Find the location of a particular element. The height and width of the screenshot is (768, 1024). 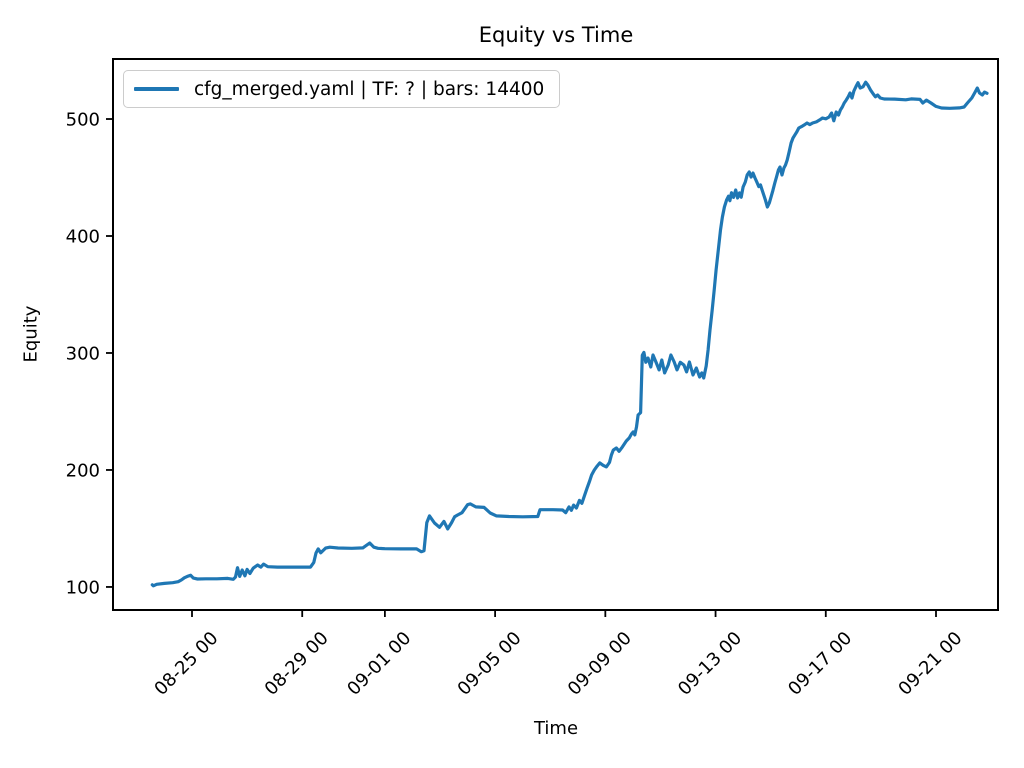

y-tick-label: 300 is located at coordinates (83, 353).